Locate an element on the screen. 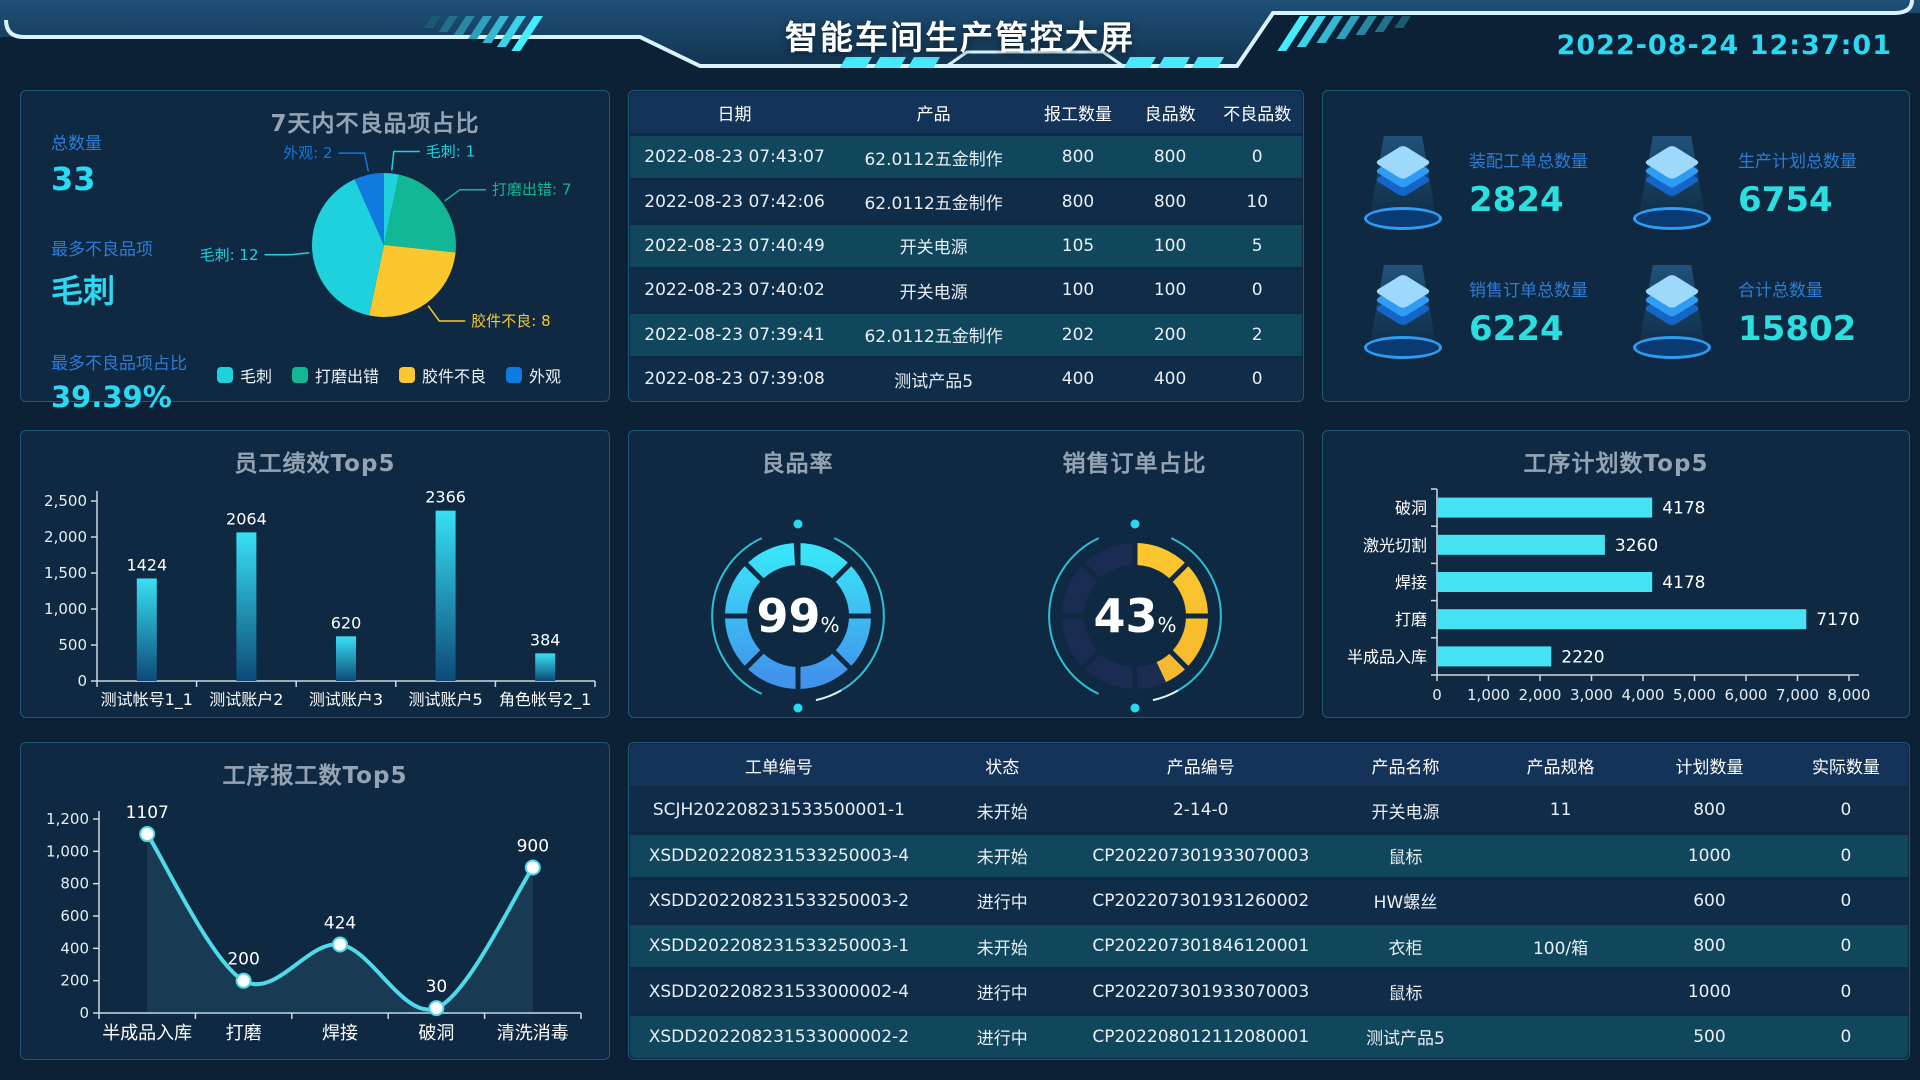  legend-item: 胶件不良 is located at coordinates (442, 375).